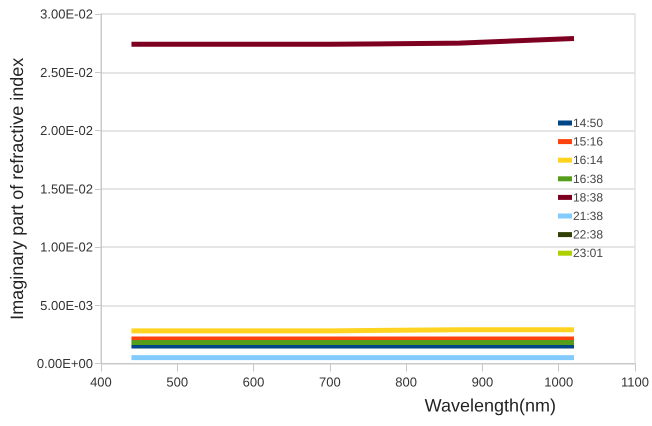 The image size is (652, 426). I want to click on legend-label: 21:38, so click(588, 216).